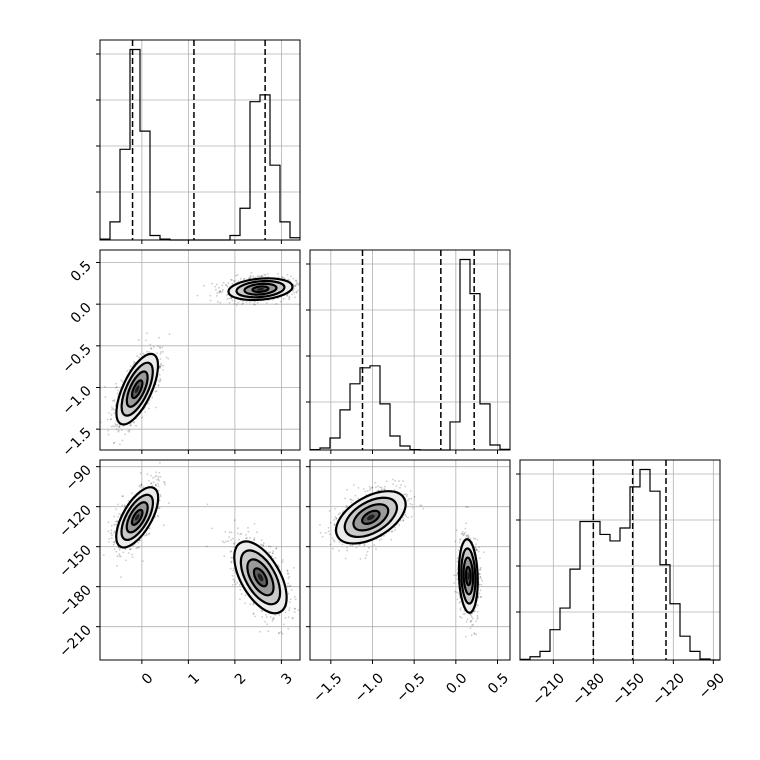 The height and width of the screenshot is (760, 760). What do you see at coordinates (200, 350) in the screenshot?
I see `scatter-frame` at bounding box center [200, 350].